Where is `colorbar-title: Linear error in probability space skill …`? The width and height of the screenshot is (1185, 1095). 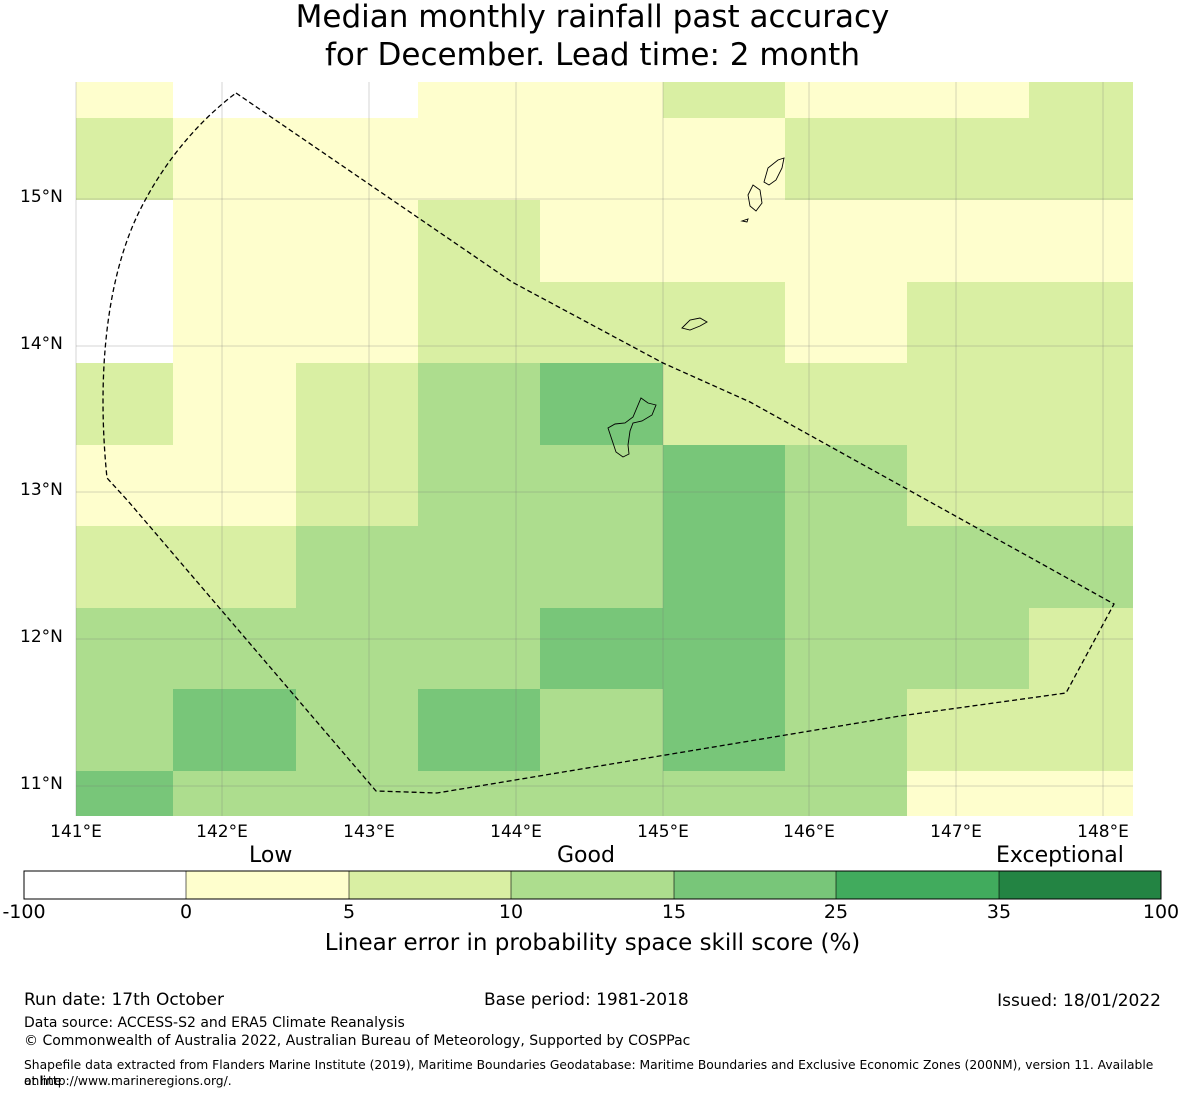
colorbar-title: Linear error in probability space skill … is located at coordinates (592, 943).